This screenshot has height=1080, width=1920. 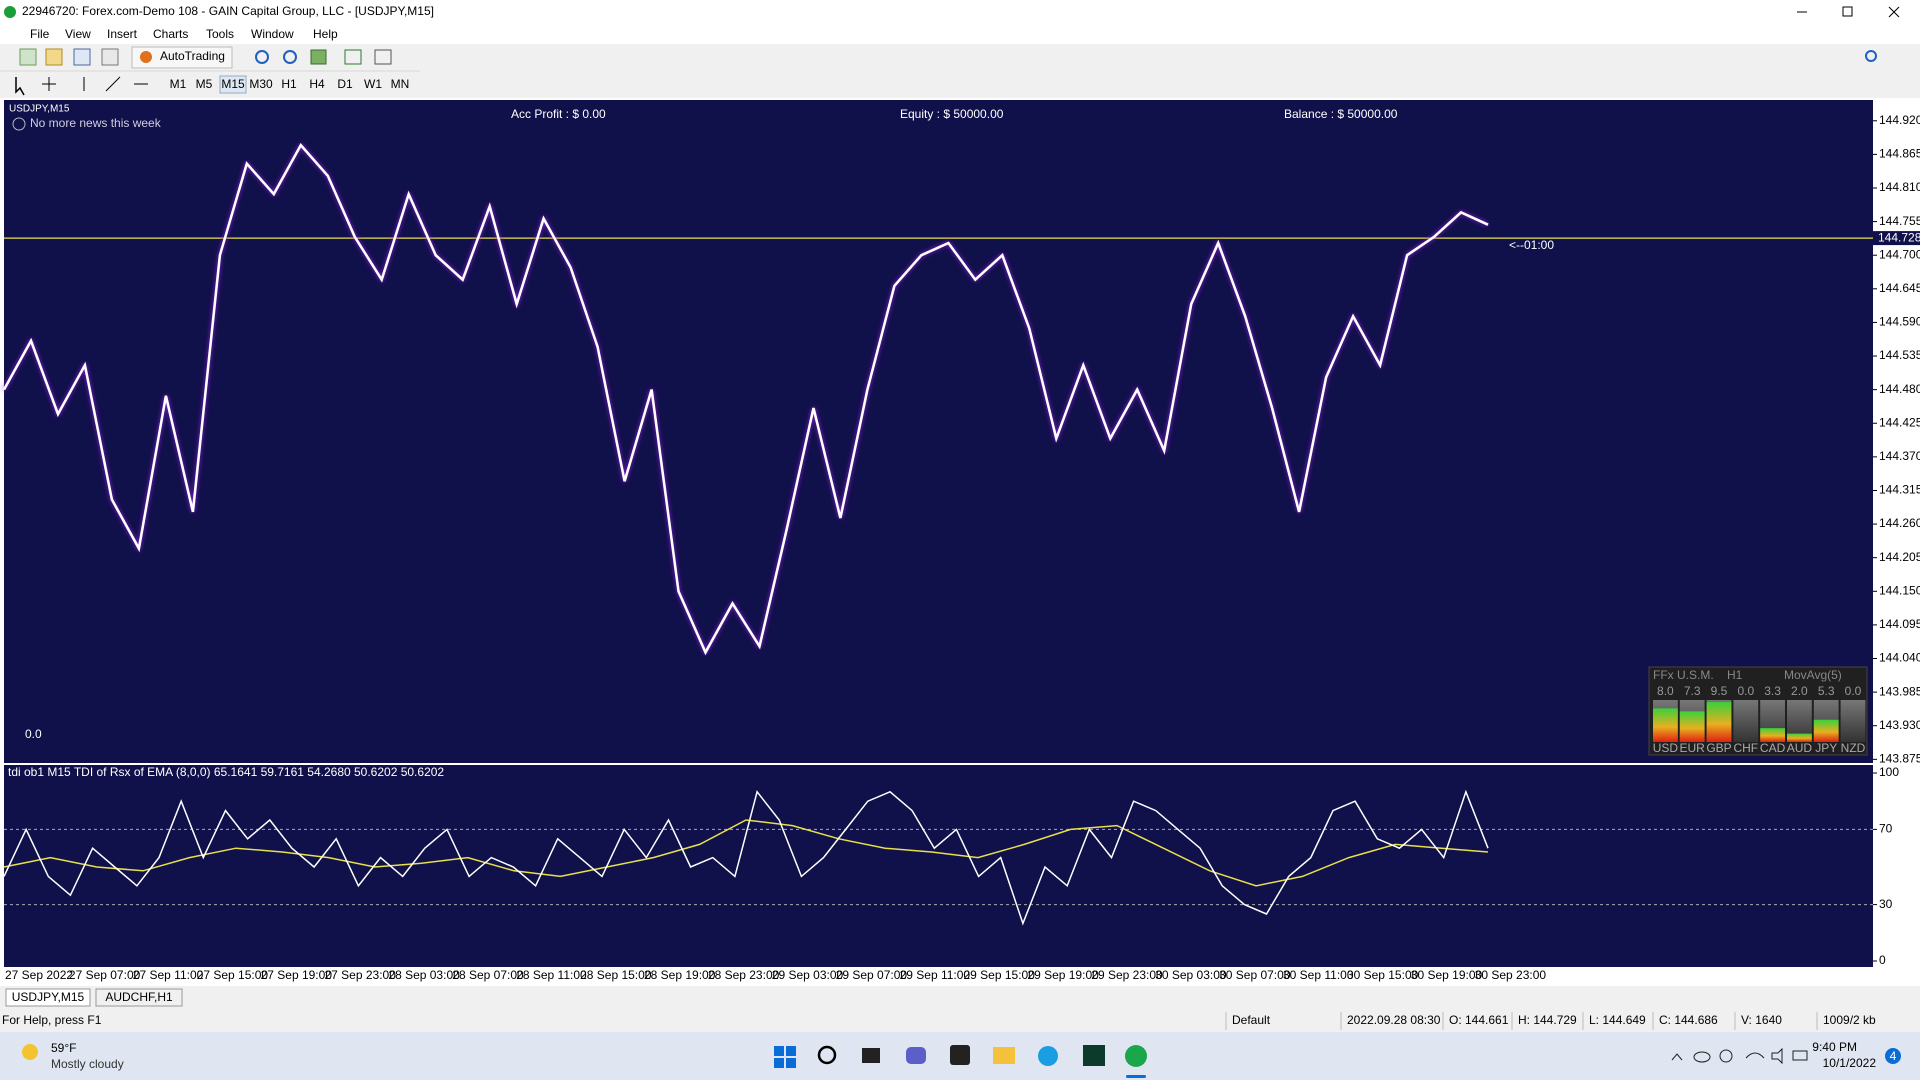 I want to click on menu-item: Window, so click(x=272, y=34).